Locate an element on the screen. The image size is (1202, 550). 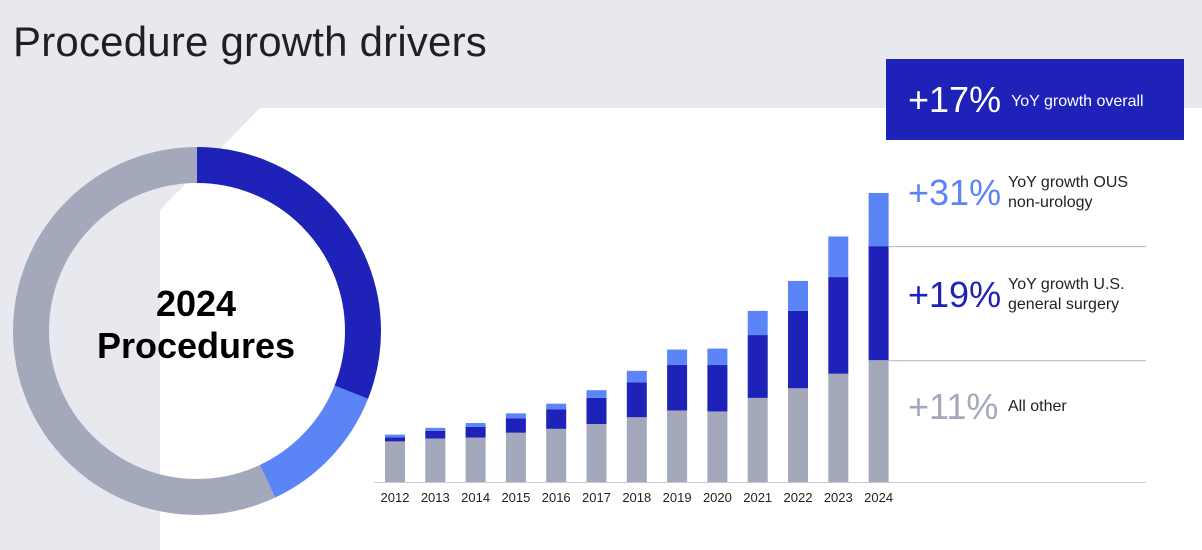
x-tick-label: 2012 is located at coordinates (395, 497).